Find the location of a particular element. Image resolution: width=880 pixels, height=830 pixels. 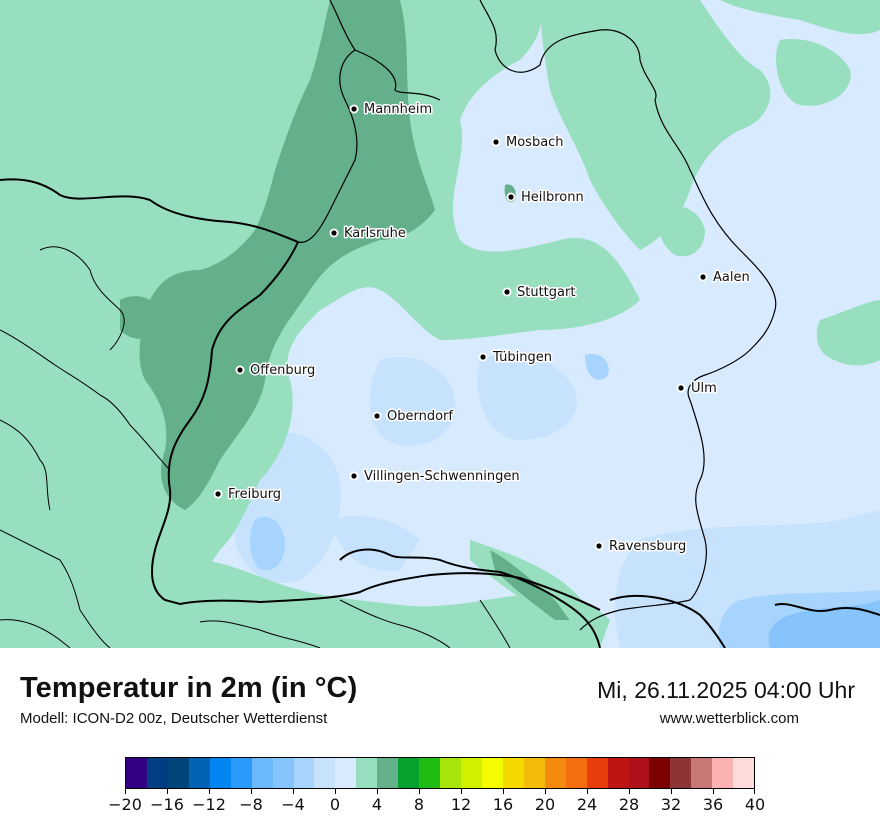

colorbar-tick-label: −12 is located at coordinates (209, 804).